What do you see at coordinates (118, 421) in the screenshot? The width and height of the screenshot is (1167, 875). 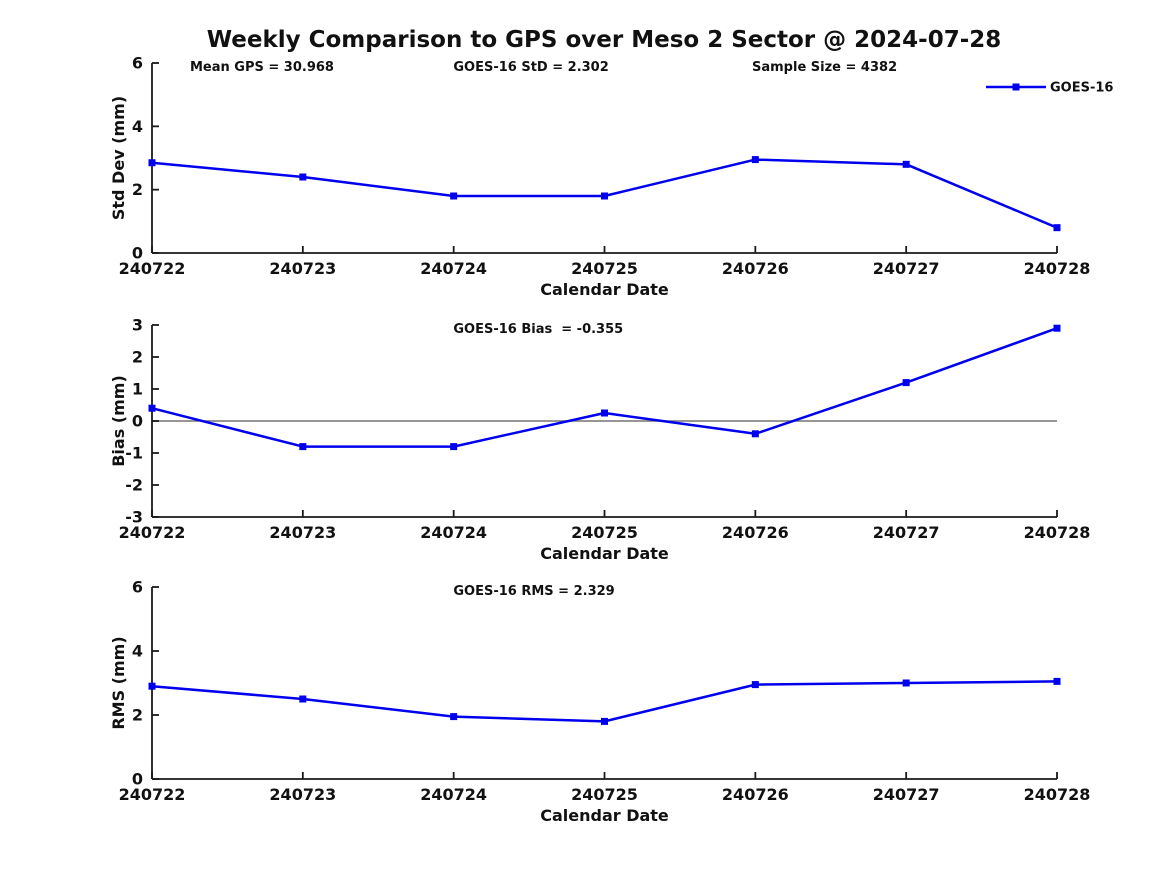 I see `y-axis-label: Bias (mm)` at bounding box center [118, 421].